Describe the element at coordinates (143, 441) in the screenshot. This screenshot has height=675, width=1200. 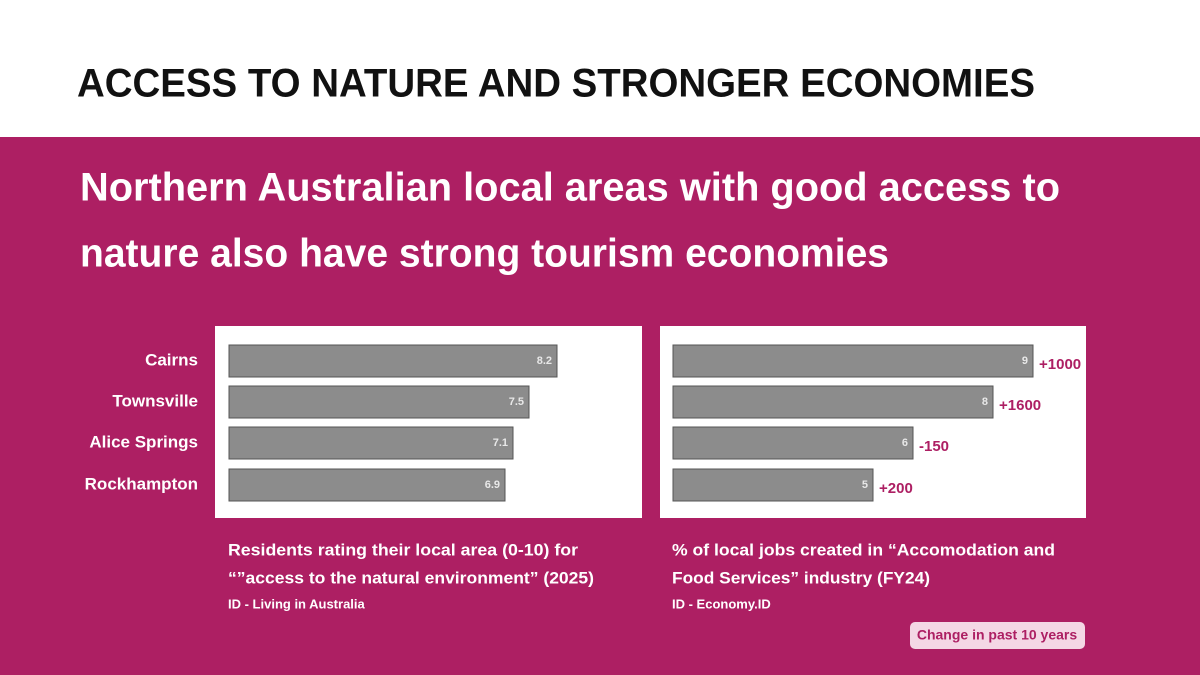
I see `category-label: Alice Springs` at that location.